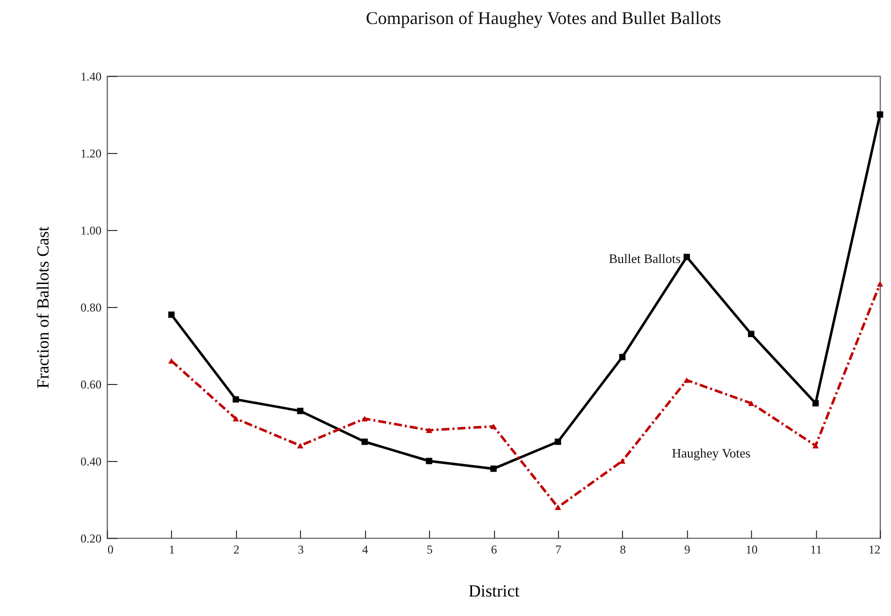 This screenshot has width=891, height=616. Describe the element at coordinates (111, 549) in the screenshot. I see `x-tick-label: 0` at that location.